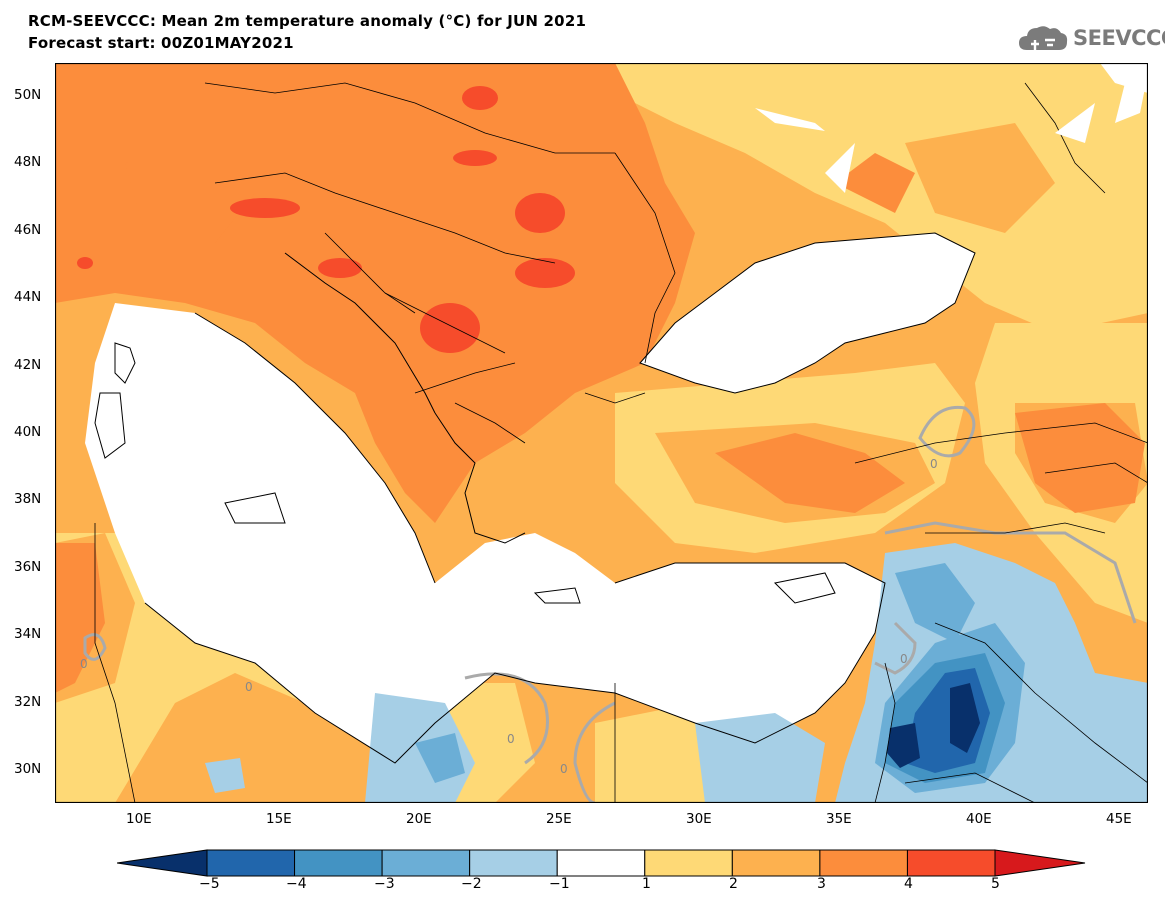 This screenshot has height=907, width=1165. Describe the element at coordinates (28, 567) in the screenshot. I see `lat-label: 36N` at that location.